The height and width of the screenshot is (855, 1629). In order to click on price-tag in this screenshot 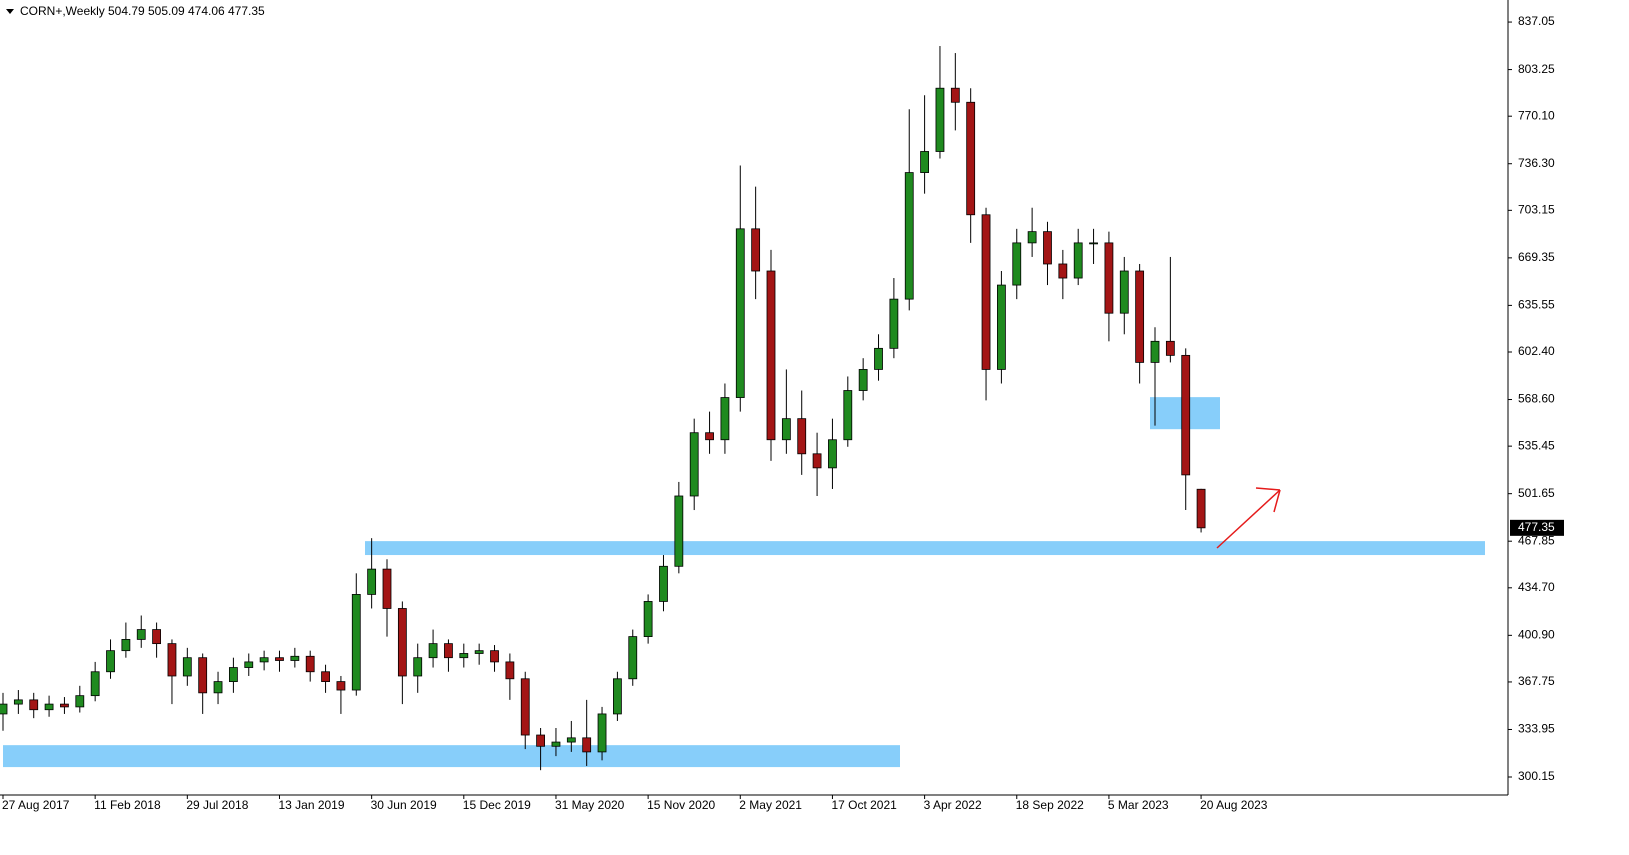, I will do `click(1537, 527)`.